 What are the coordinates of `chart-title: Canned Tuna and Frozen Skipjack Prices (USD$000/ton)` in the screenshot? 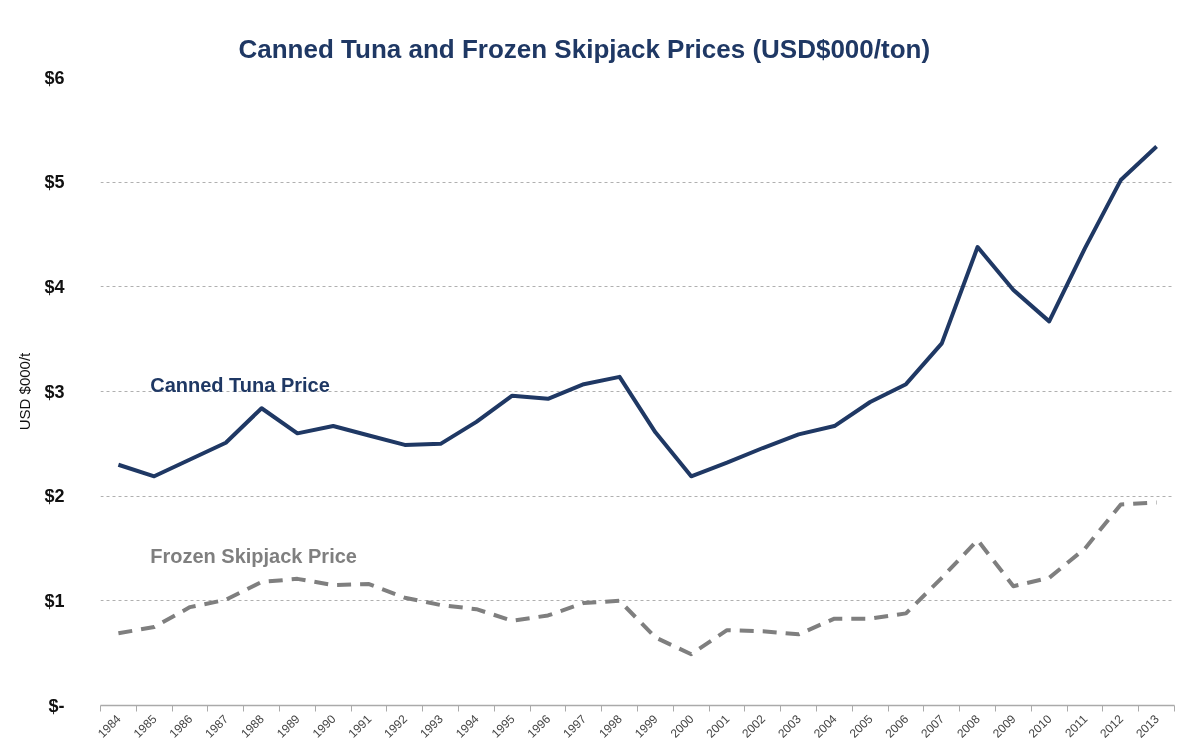 It's located at (584, 48).